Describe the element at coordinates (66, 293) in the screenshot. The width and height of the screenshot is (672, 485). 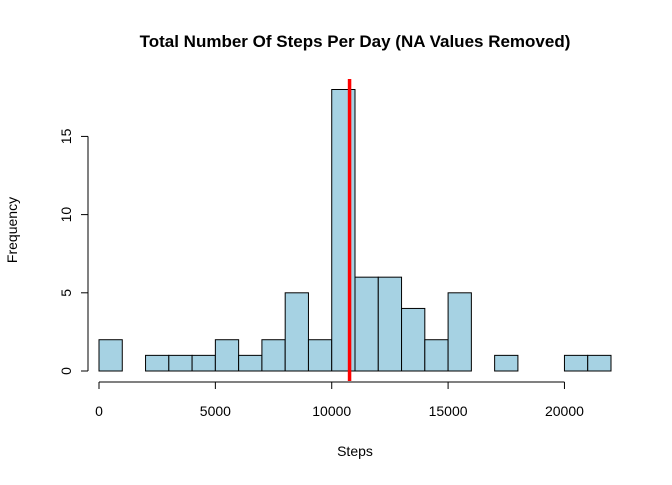
I see `y-tick-label: 5` at that location.